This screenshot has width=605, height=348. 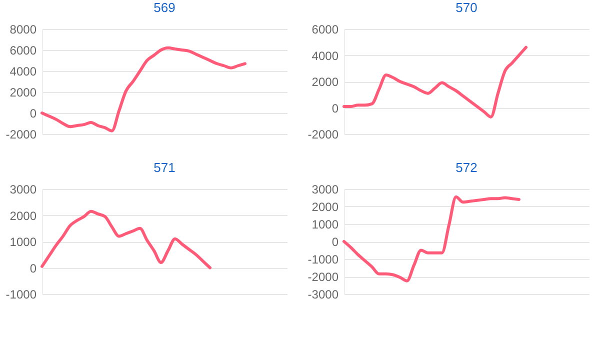 What do you see at coordinates (165, 7) in the screenshot?
I see `chart-title: 569` at bounding box center [165, 7].